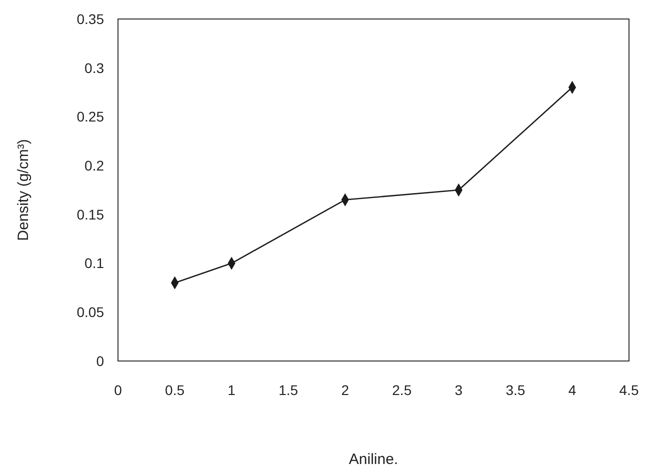 Image resolution: width=654 pixels, height=472 pixels. Describe the element at coordinates (232, 390) in the screenshot. I see `x-tick-label: 1` at that location.